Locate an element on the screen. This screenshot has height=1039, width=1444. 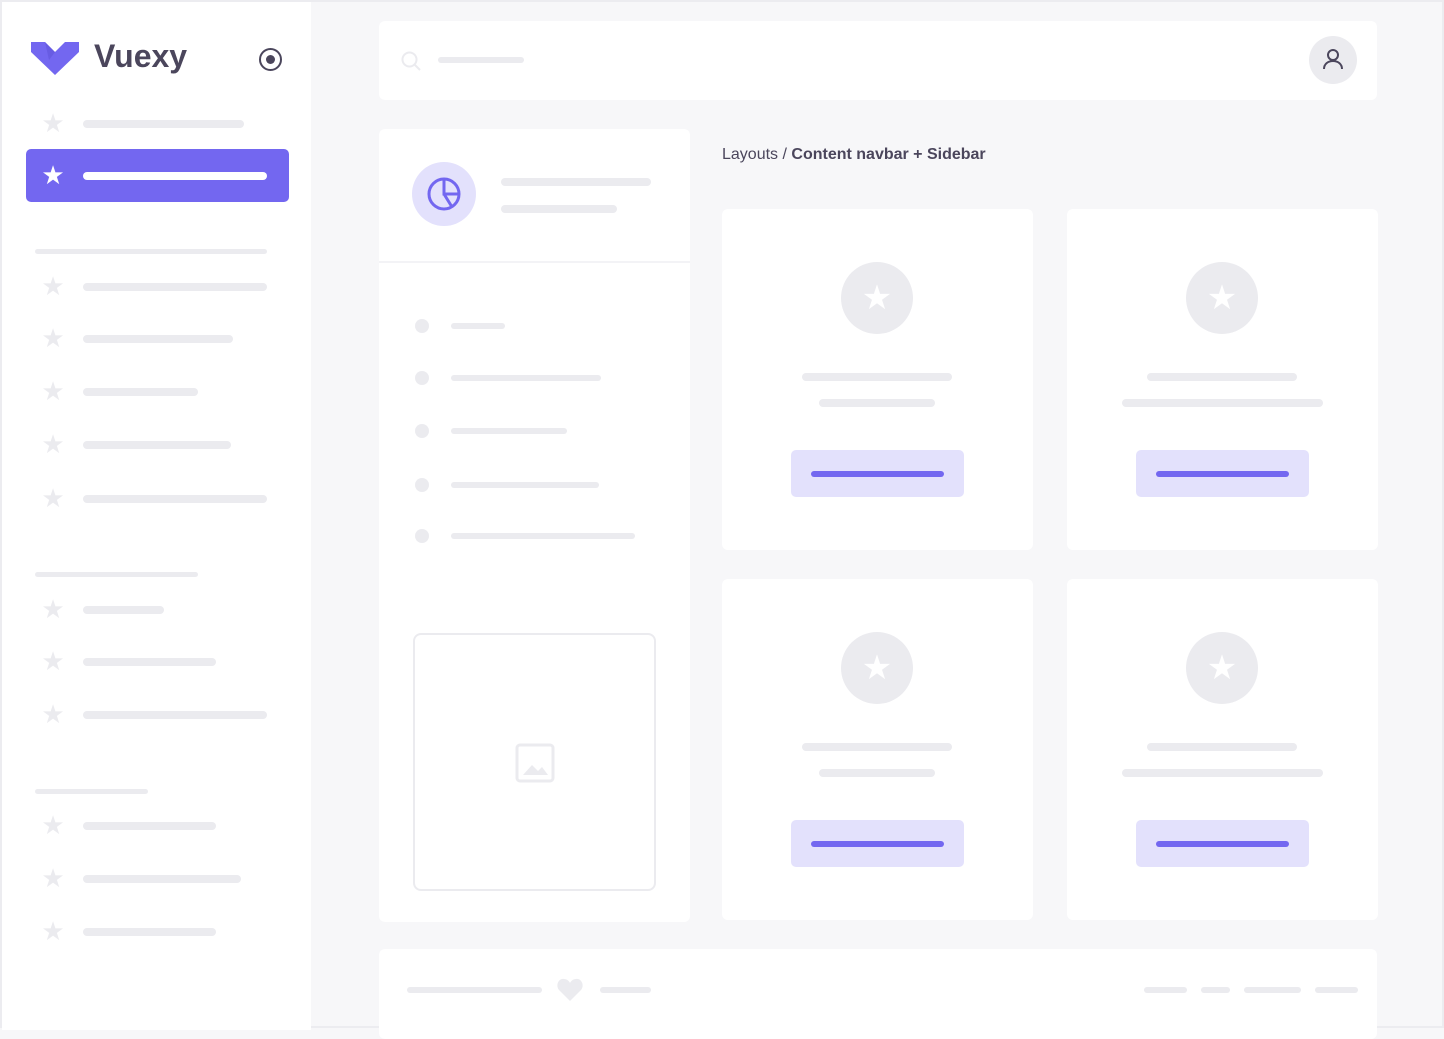
chart-avatar is located at coordinates (444, 194).